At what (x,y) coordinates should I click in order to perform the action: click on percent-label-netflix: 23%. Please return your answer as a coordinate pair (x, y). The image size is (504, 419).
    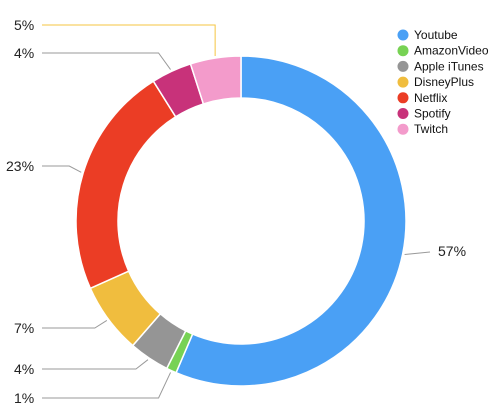
    Looking at the image, I should click on (20, 166).